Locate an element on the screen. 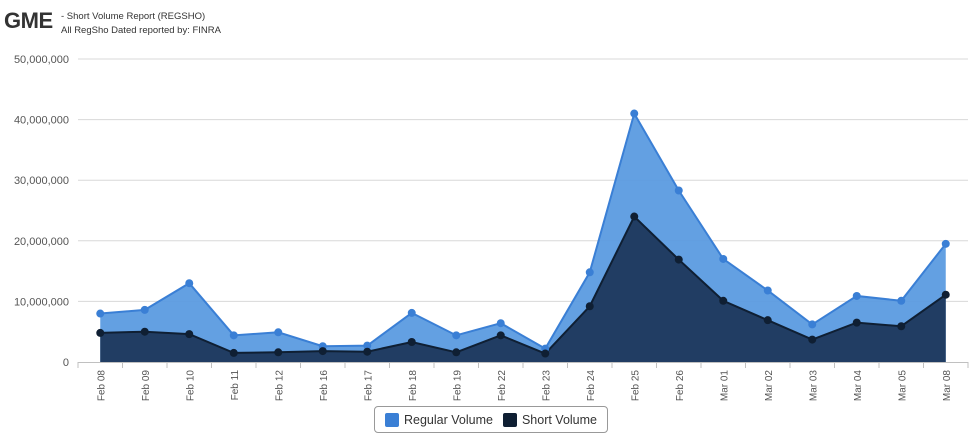 The width and height of the screenshot is (969, 437). report-title: - Short Volume Report (REGSHO) is located at coordinates (133, 16).